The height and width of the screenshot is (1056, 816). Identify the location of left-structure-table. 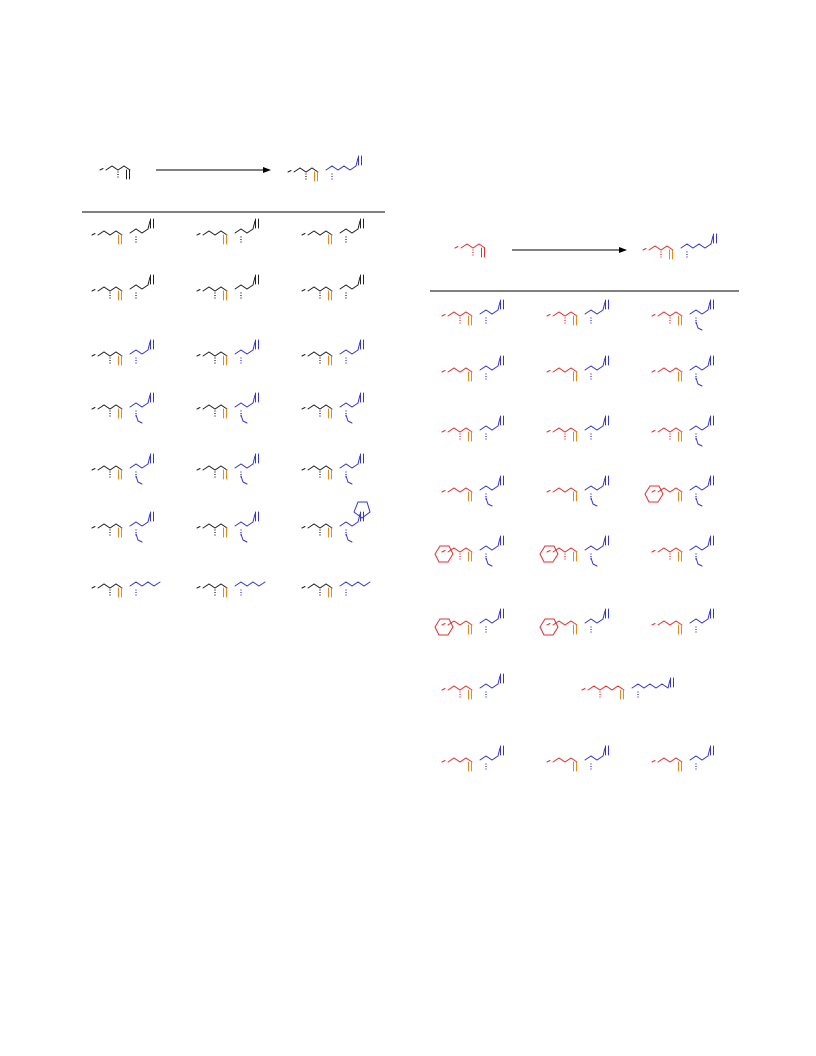
(231, 408).